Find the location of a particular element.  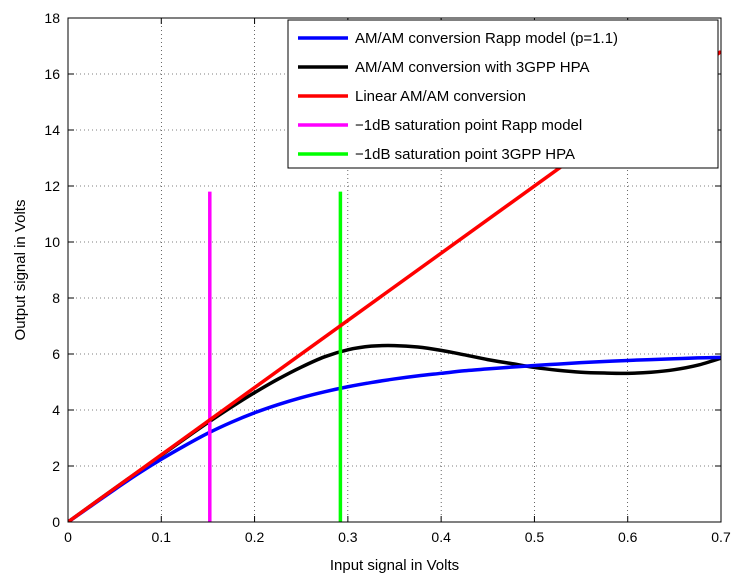

legend-item: AM/AM conversion Rapp model (p=1.1) is located at coordinates (458, 38).